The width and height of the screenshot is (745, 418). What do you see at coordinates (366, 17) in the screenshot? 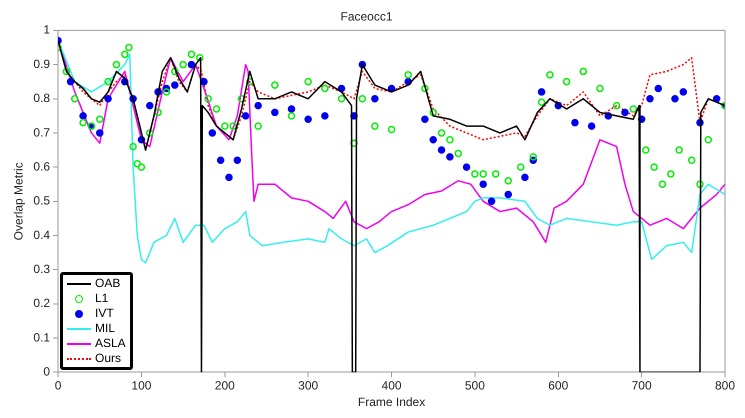
I see `chart-title: Faceocc1` at bounding box center [366, 17].